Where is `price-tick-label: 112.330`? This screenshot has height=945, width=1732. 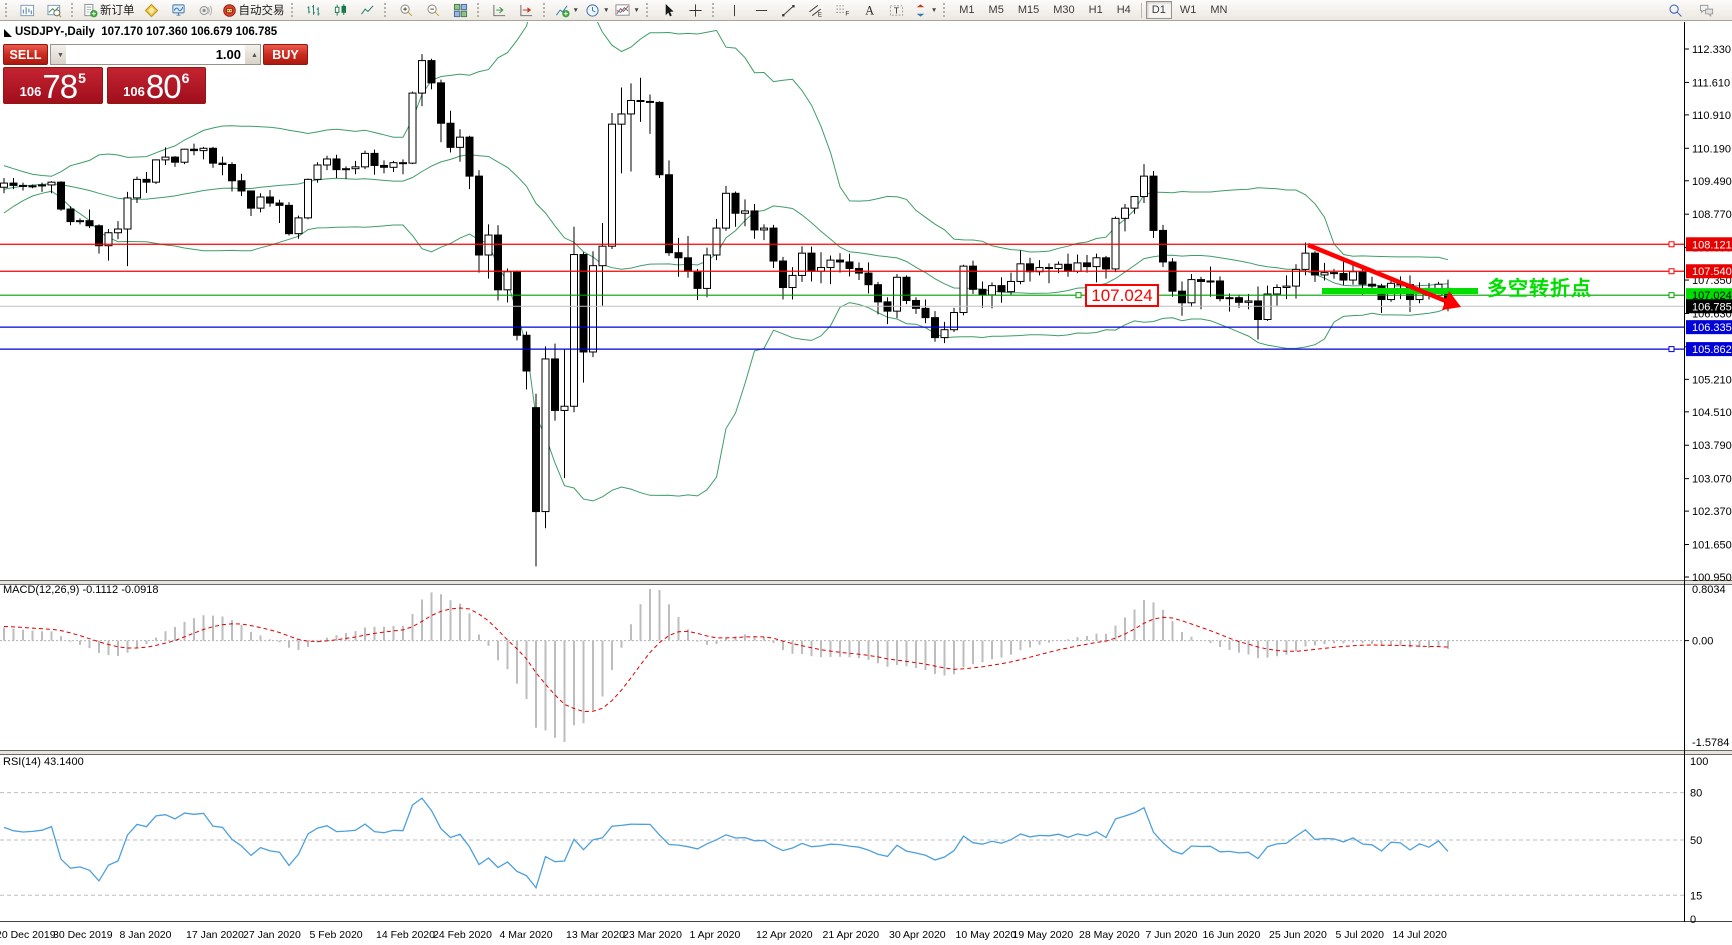 price-tick-label: 112.330 is located at coordinates (1711, 50).